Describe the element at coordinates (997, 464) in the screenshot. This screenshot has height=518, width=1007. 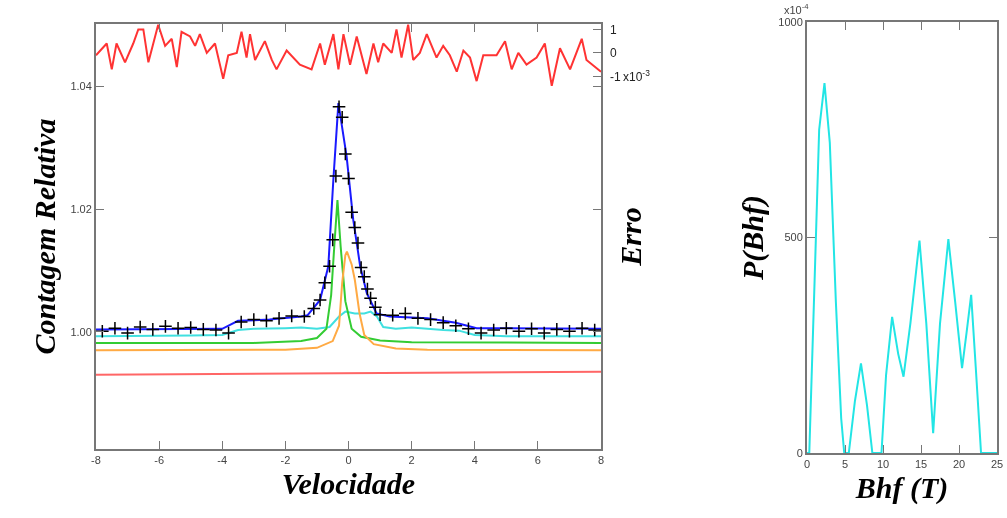
I see `x-tick-label: 25` at that location.